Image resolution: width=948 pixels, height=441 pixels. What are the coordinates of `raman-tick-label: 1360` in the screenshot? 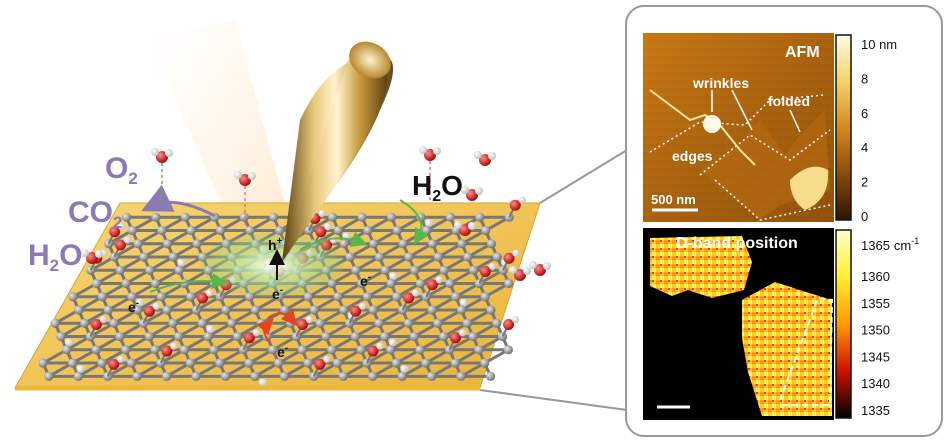 It's located at (875, 276).